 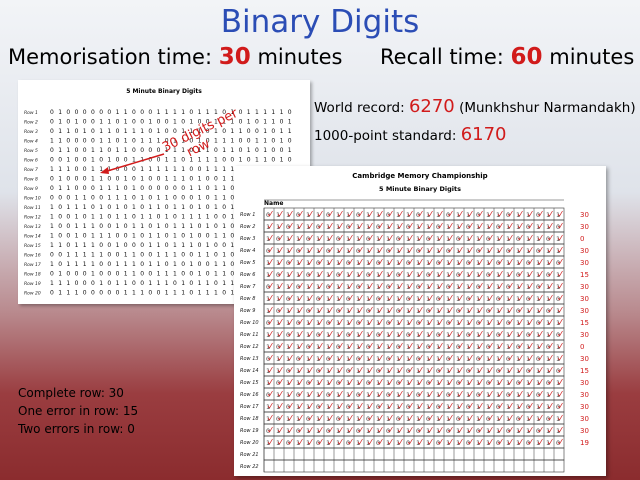 I want to click on recall-row-label: Row 22, so click(x=249, y=467).